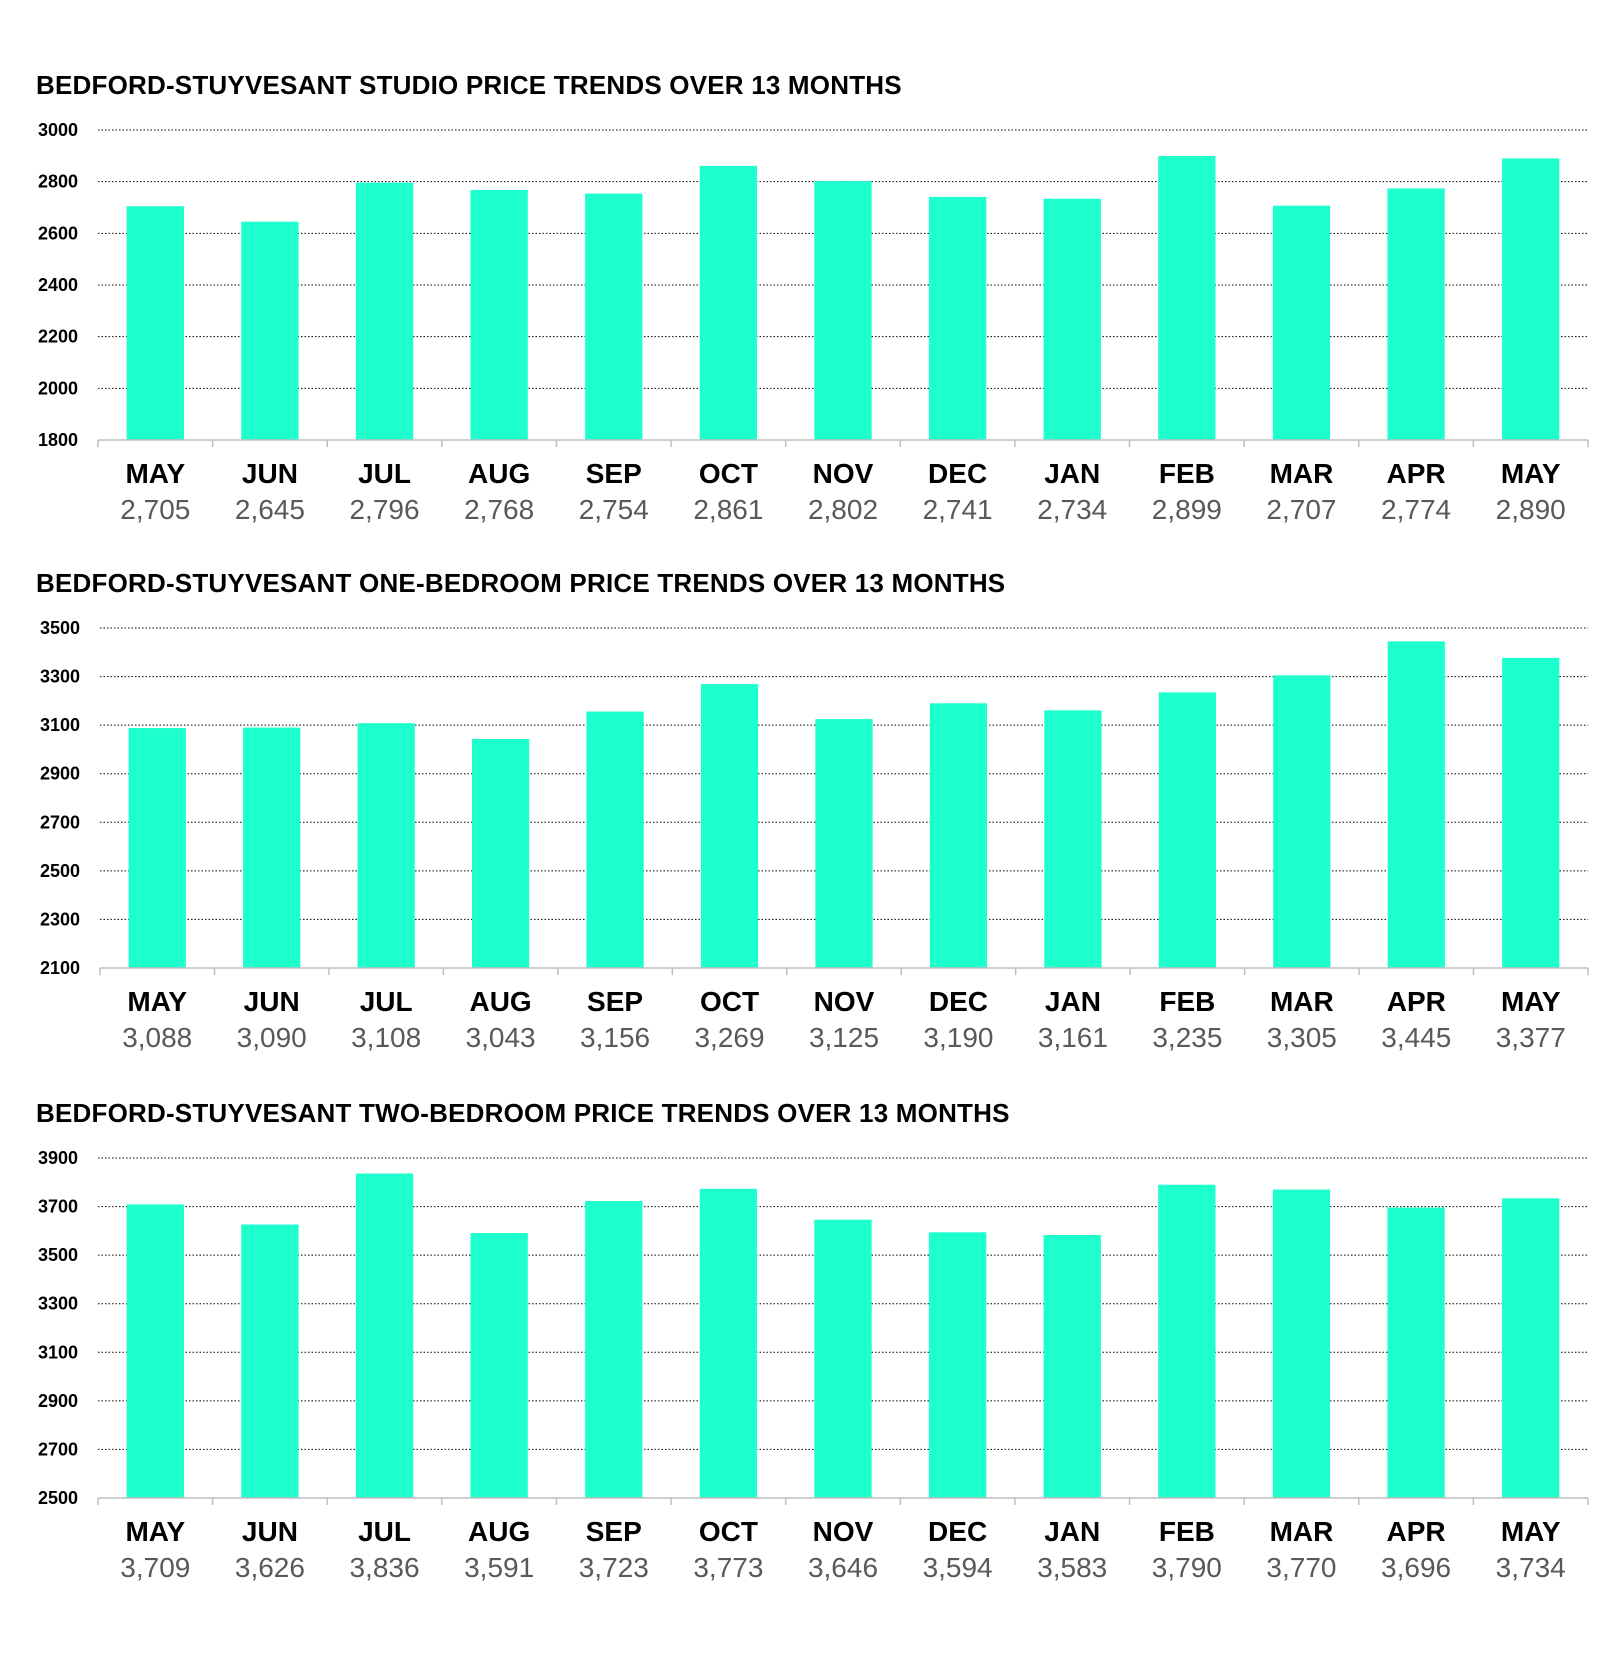 This screenshot has width=1600, height=1665. What do you see at coordinates (384, 509) in the screenshot?
I see `data-label: 2,796` at bounding box center [384, 509].